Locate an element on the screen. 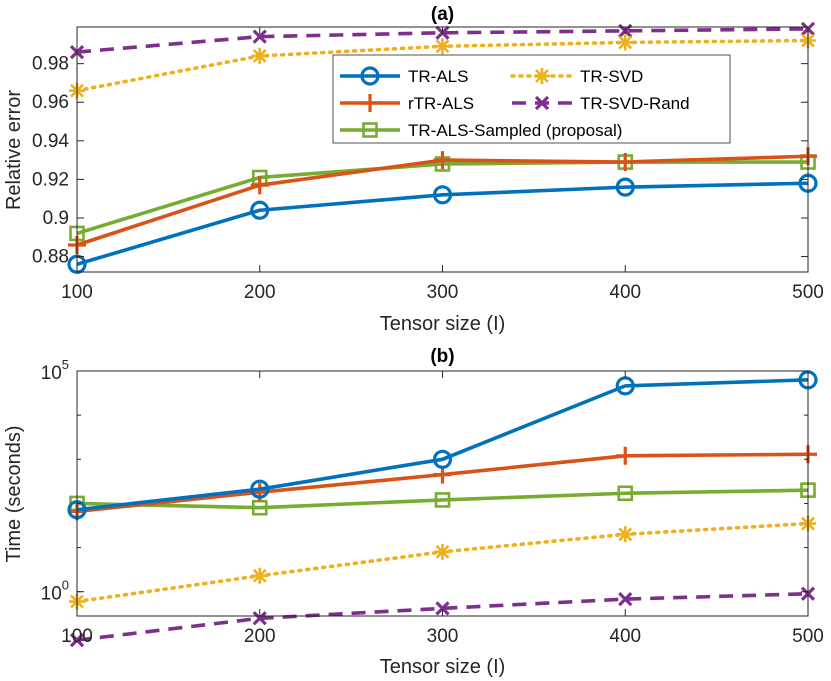 The height and width of the screenshot is (681, 831). y-tick-label: 0.96 is located at coordinates (50, 102).